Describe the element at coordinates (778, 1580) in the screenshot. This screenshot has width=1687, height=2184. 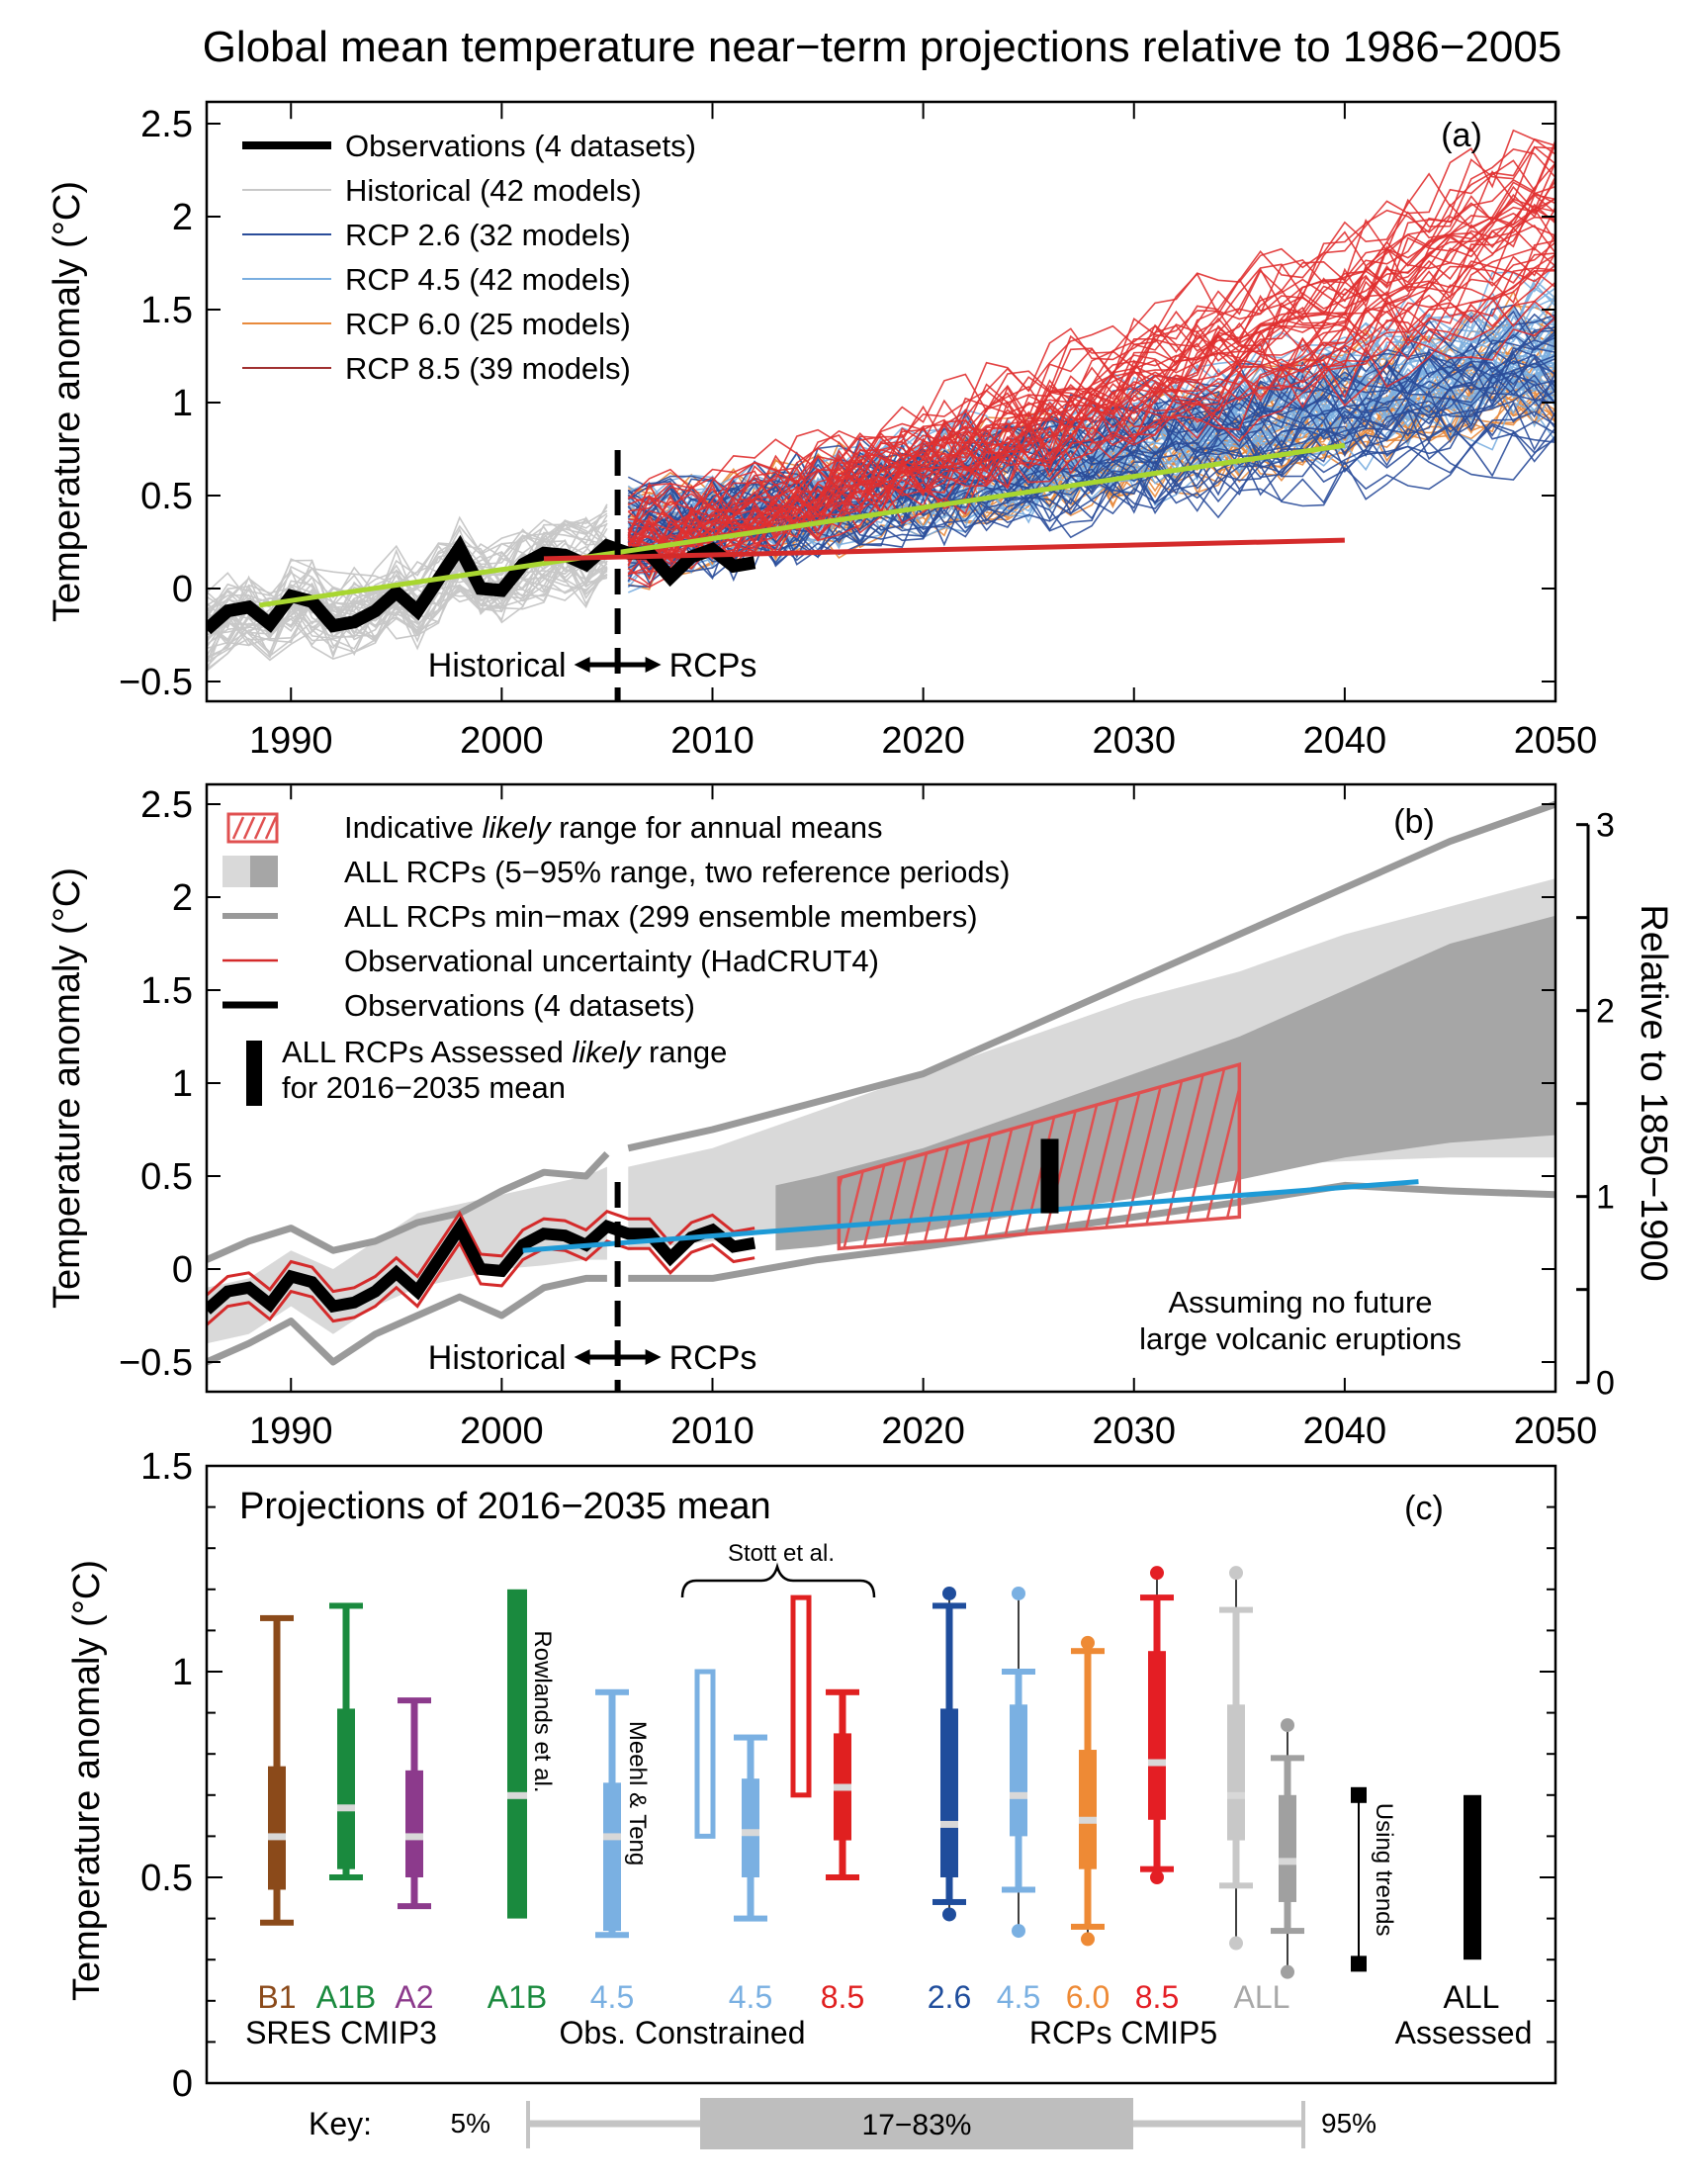
I see `stott-bracket` at that location.